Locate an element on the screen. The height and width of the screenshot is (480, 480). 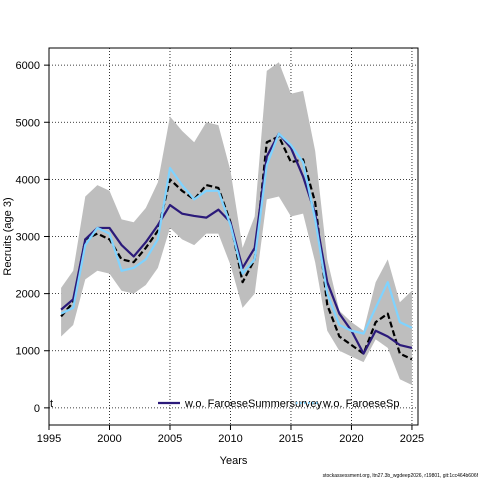
x-tick-label: 2000 is located at coordinates (109, 439).